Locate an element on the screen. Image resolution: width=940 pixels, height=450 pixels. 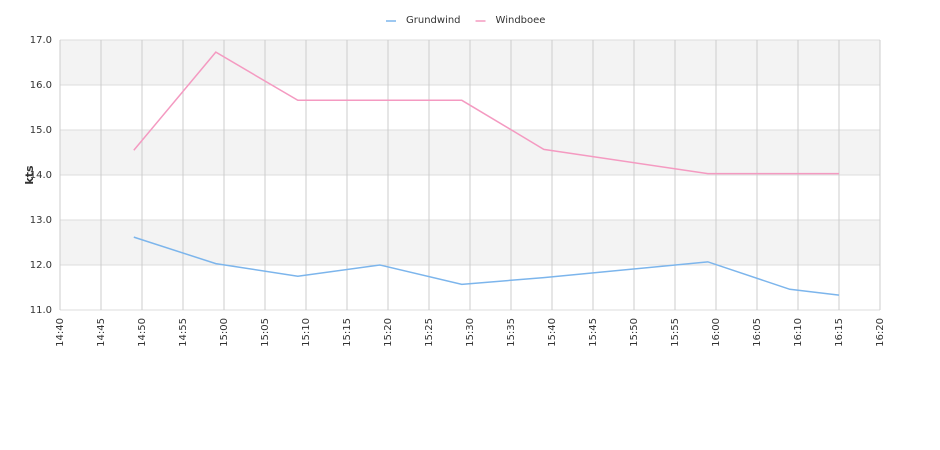
y-tick-label: 11.0 is located at coordinates (41, 310).